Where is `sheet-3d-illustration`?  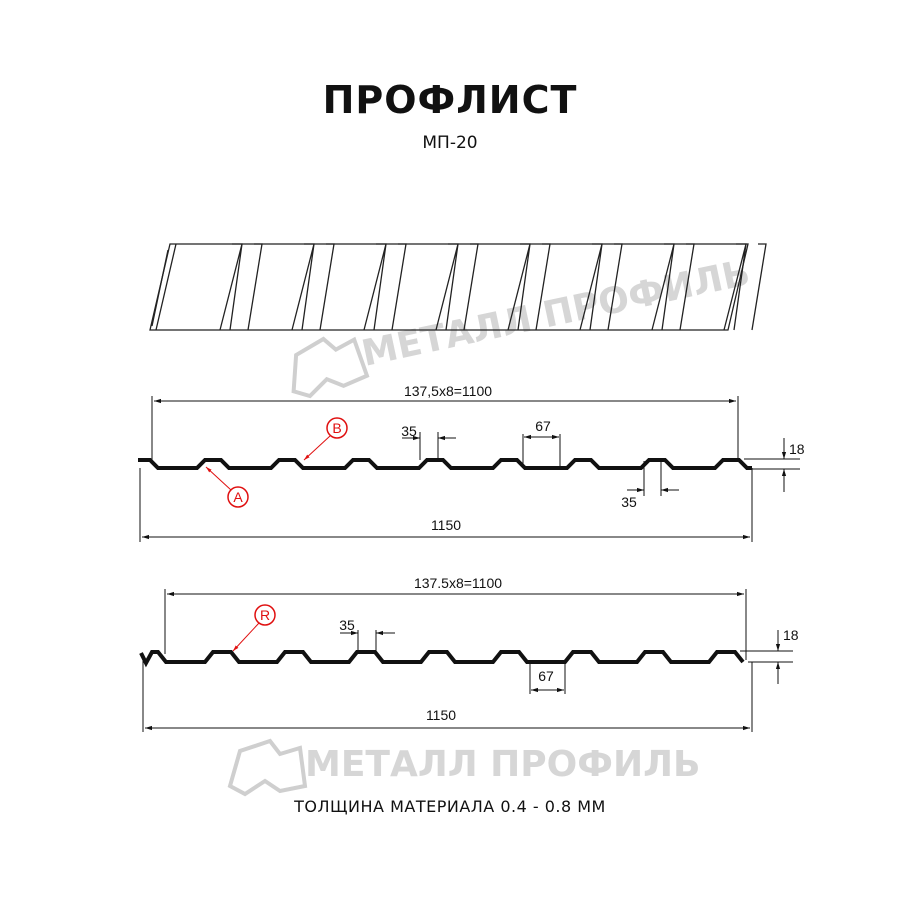 sheet-3d-illustration is located at coordinates (458, 287).